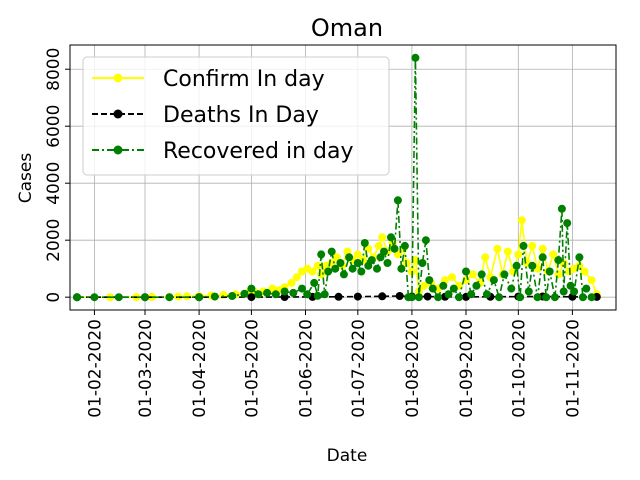  Describe the element at coordinates (359, 368) in the screenshot. I see `x-tick-label: 01-07-2020` at that location.